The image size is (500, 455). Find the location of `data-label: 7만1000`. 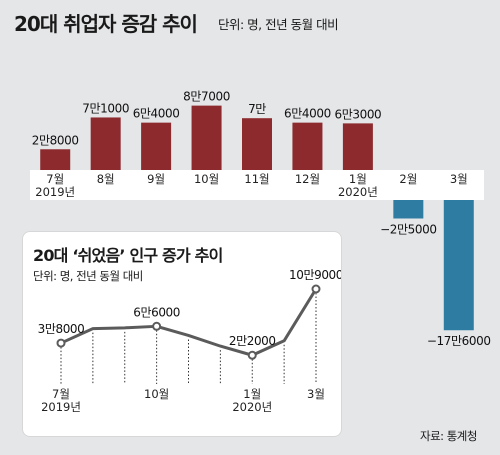

data-label: 7만1000 is located at coordinates (105, 108).